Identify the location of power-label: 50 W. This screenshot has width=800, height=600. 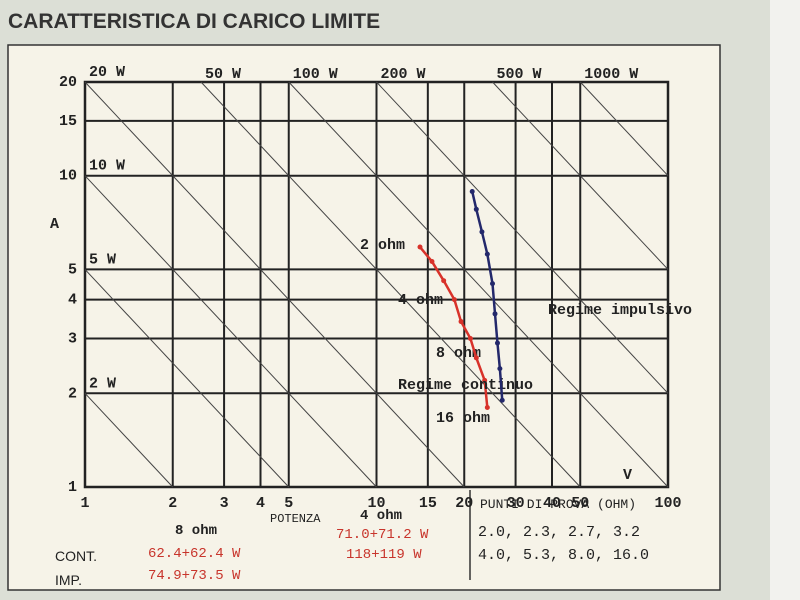
(223, 74).